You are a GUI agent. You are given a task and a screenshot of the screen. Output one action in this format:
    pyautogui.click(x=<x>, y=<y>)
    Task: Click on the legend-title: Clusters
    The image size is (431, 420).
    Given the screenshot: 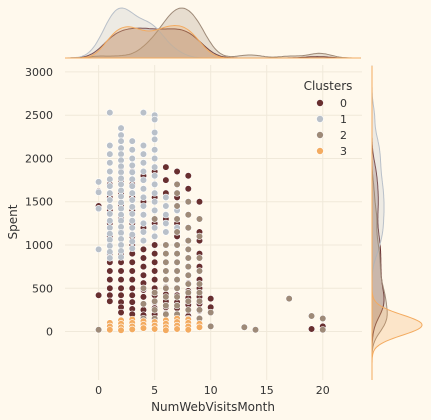 What is the action you would take?
    pyautogui.click(x=328, y=86)
    